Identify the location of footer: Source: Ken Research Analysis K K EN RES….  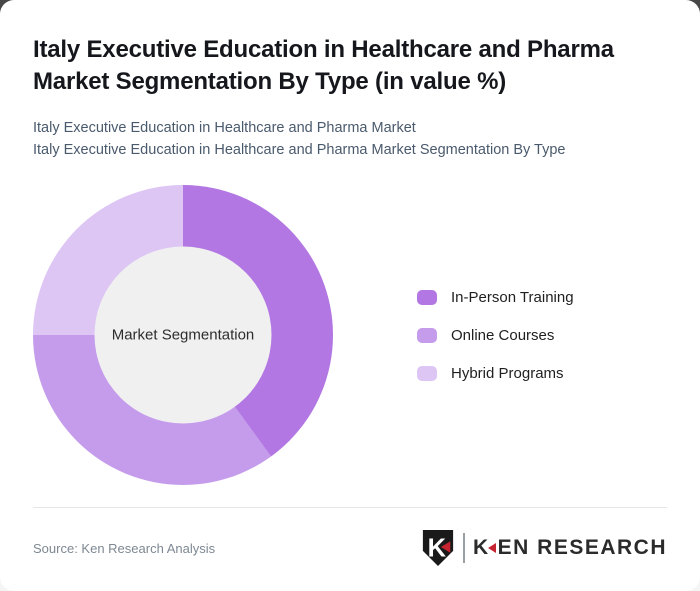
(350, 548).